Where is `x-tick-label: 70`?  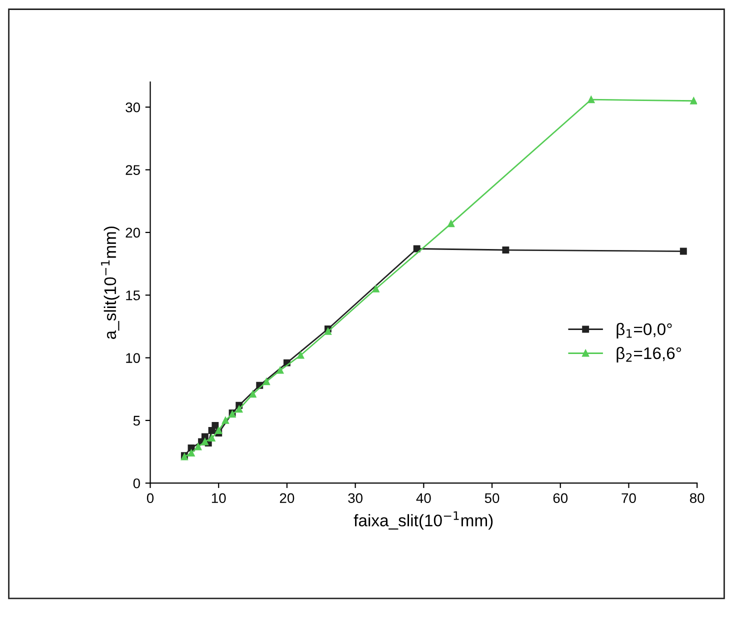 x-tick-label: 70 is located at coordinates (629, 498).